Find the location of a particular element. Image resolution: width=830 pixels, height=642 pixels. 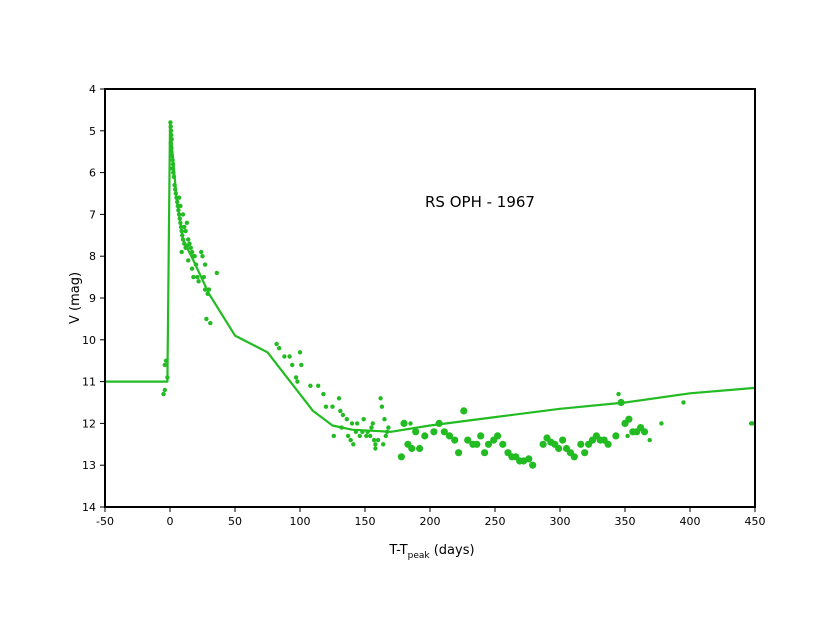

x-axis-title-main: T-T is located at coordinates (397, 550).